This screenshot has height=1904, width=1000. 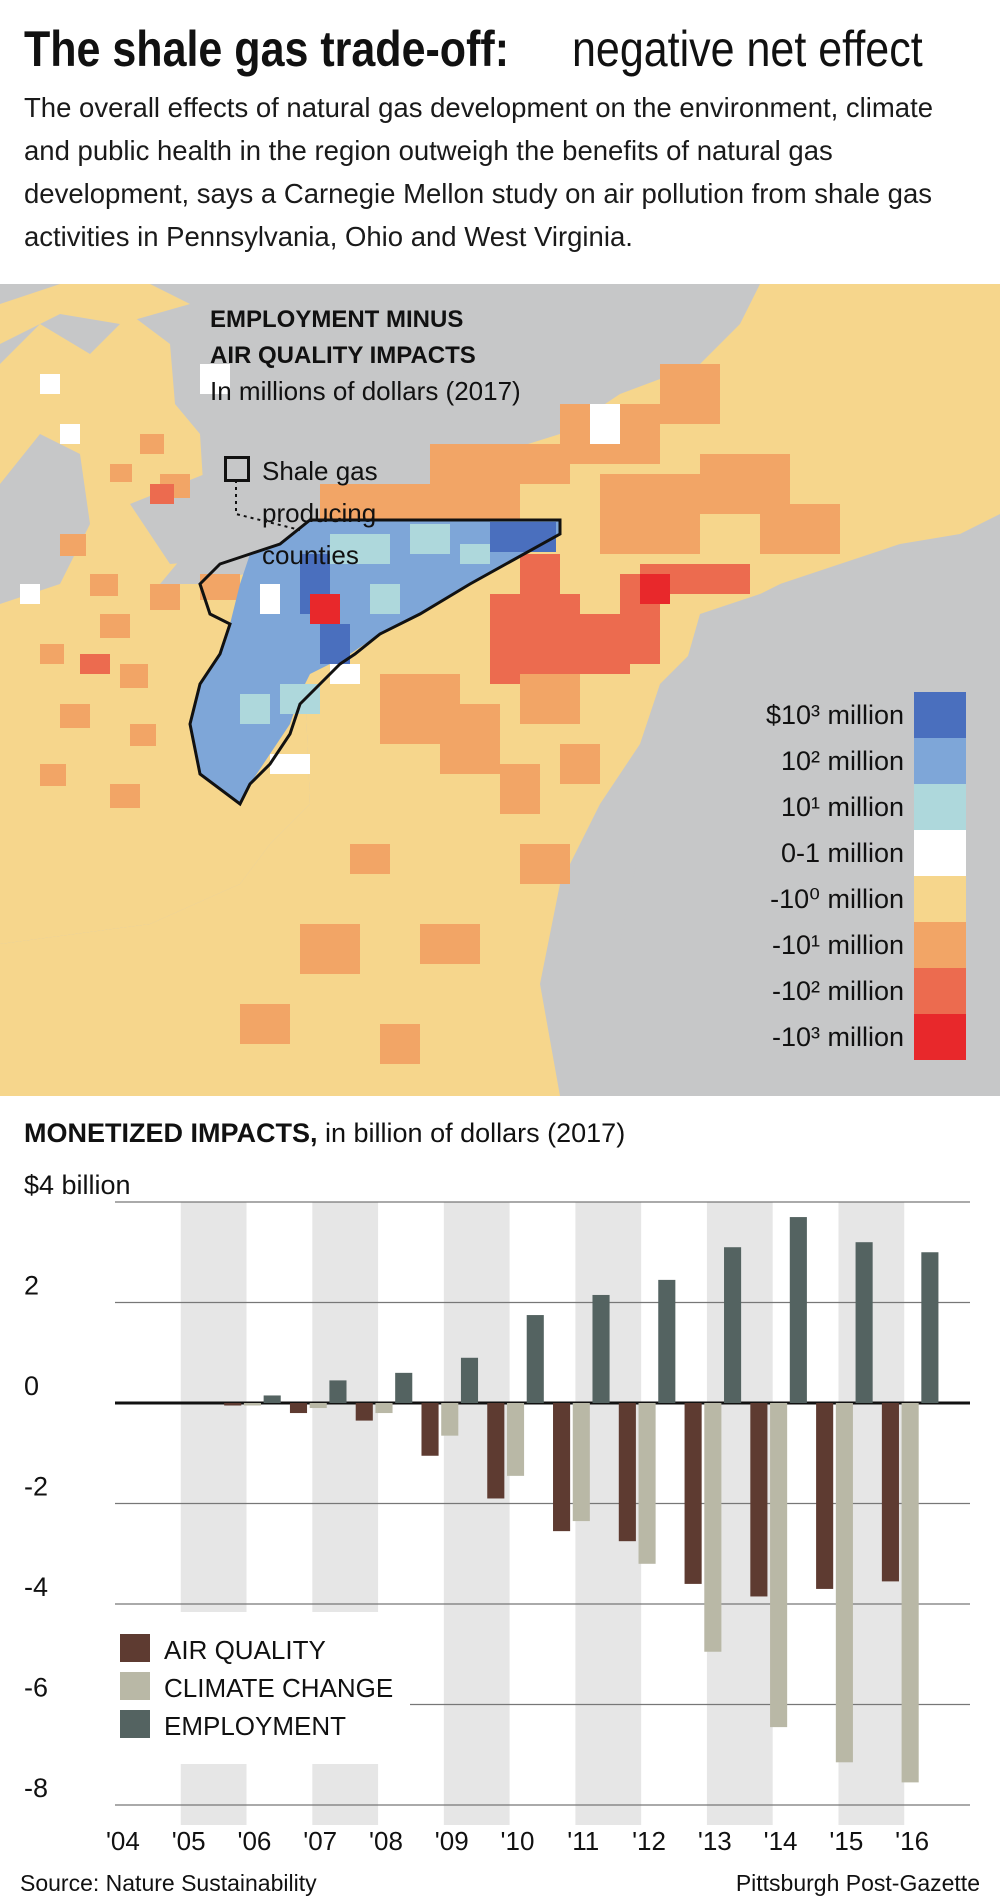 I want to click on red-counties, so click(x=415, y=584).